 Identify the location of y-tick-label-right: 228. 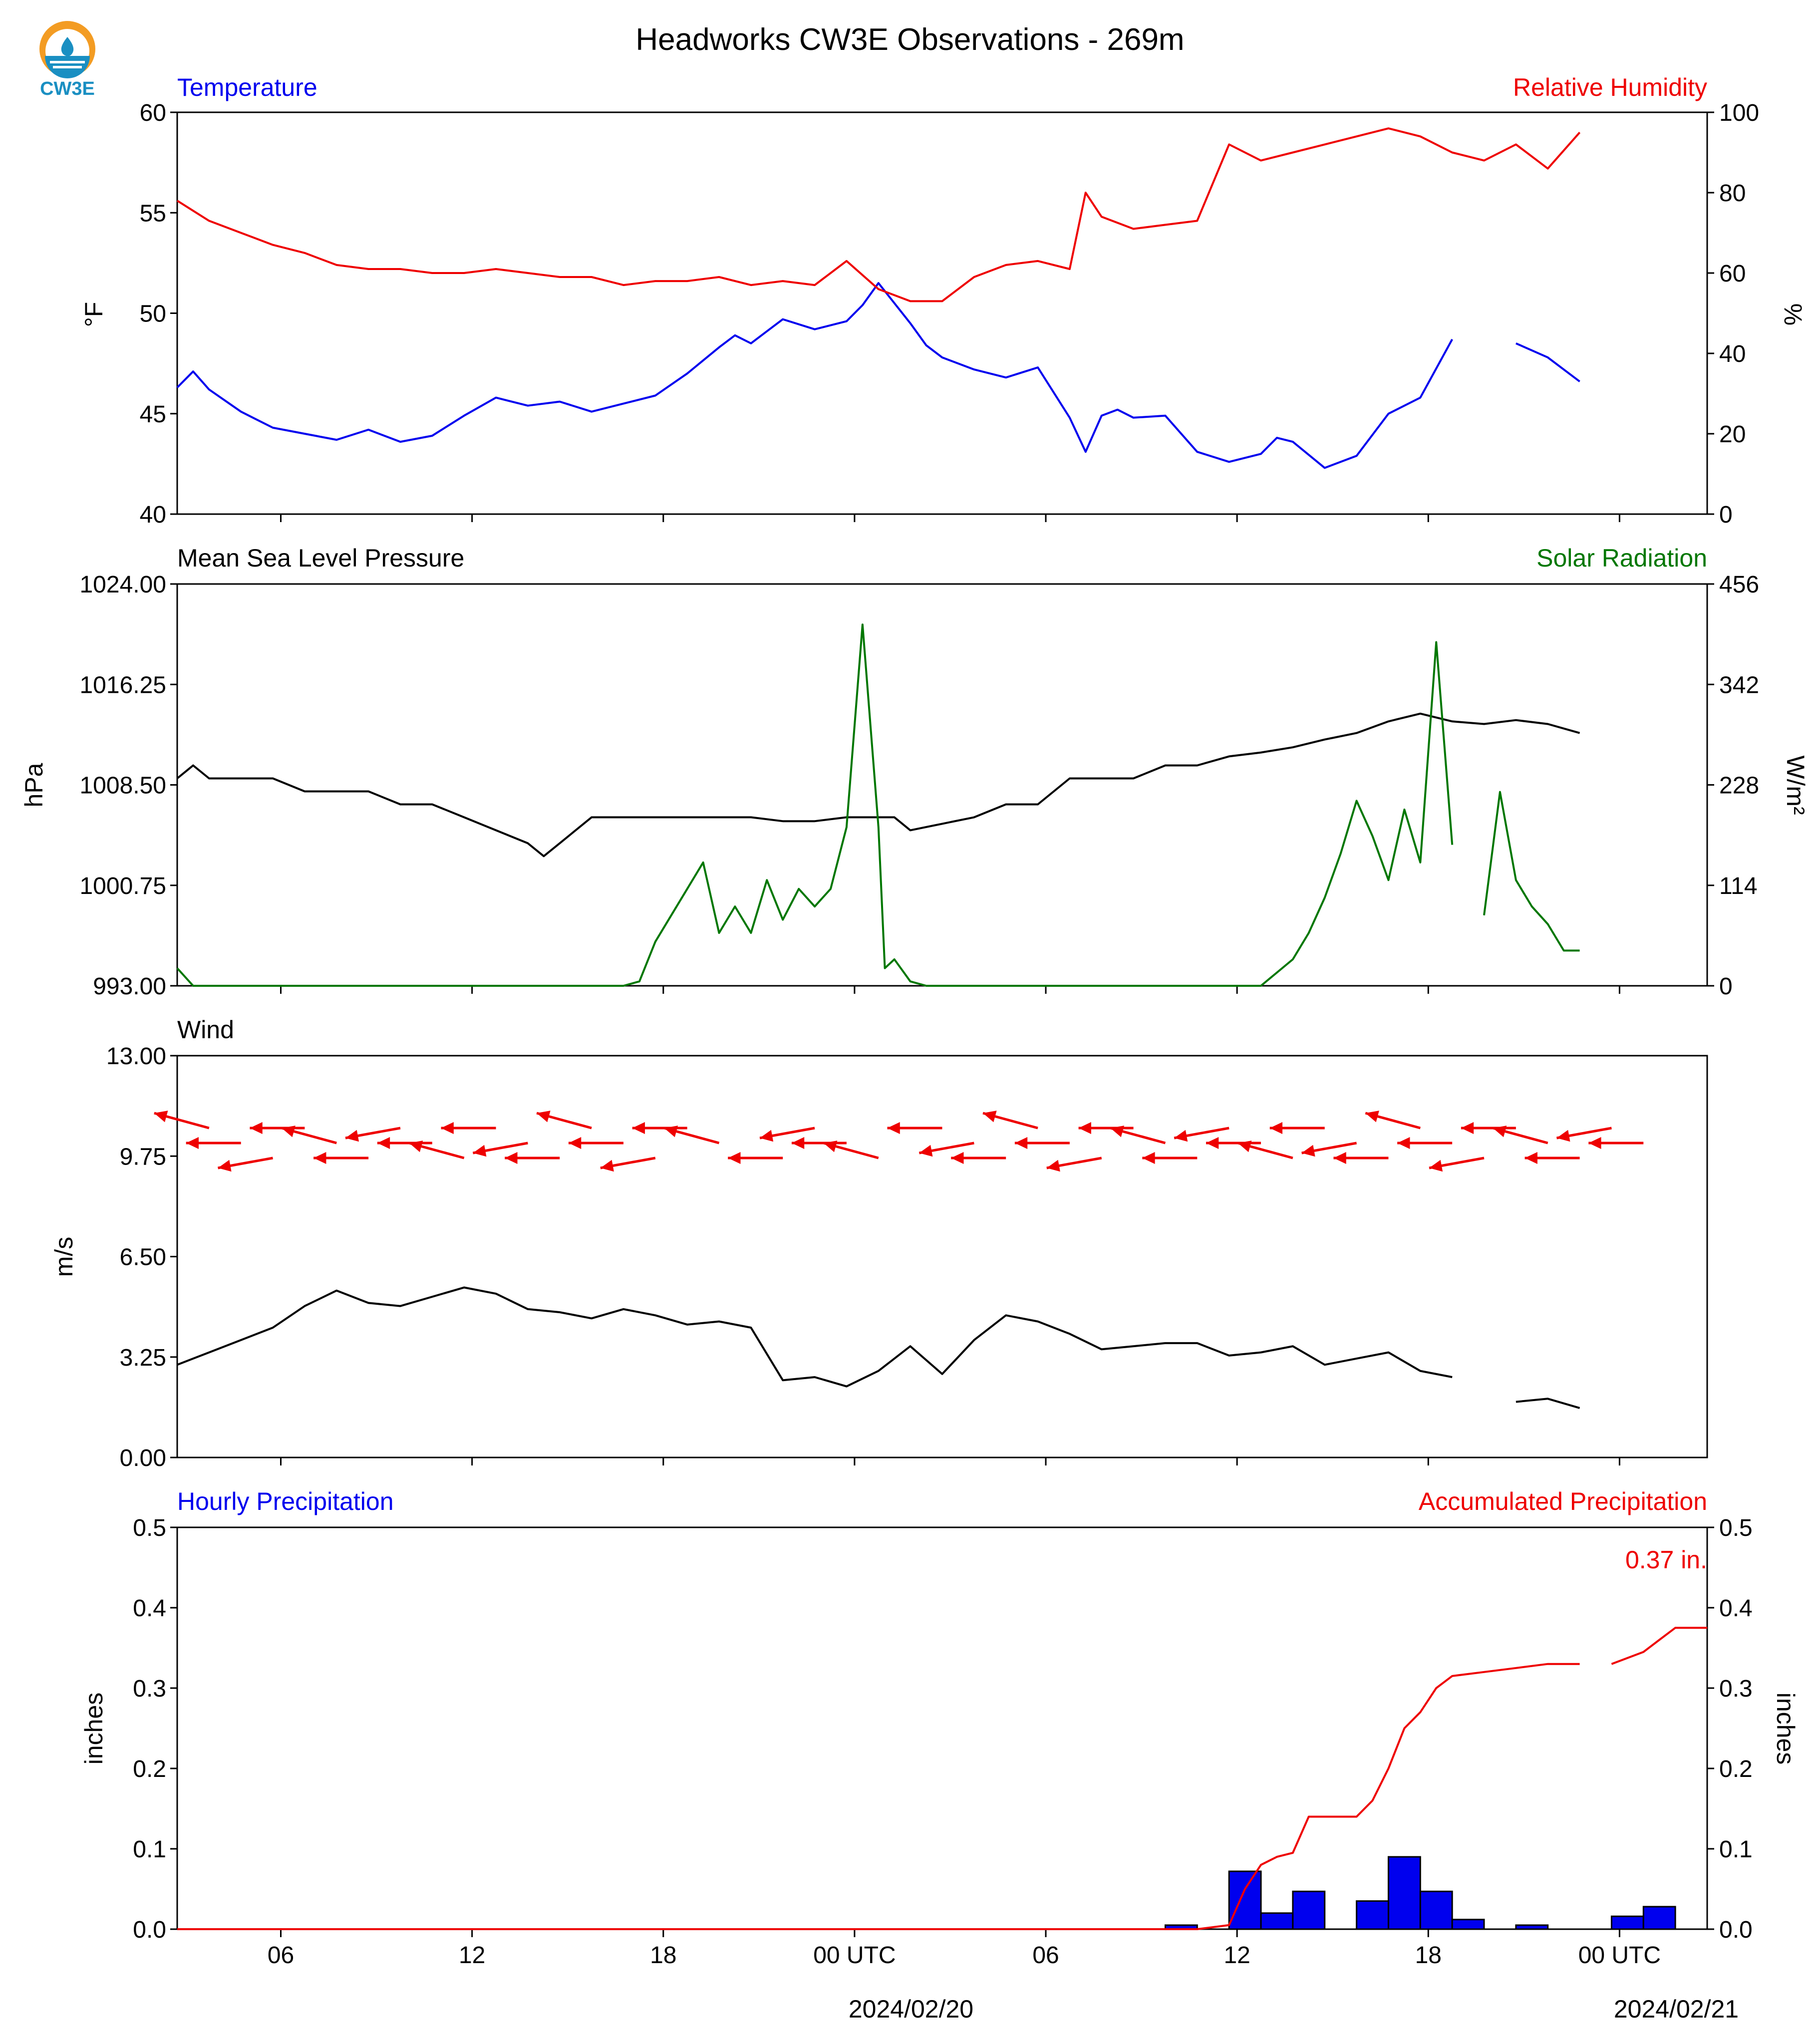
(1739, 786).